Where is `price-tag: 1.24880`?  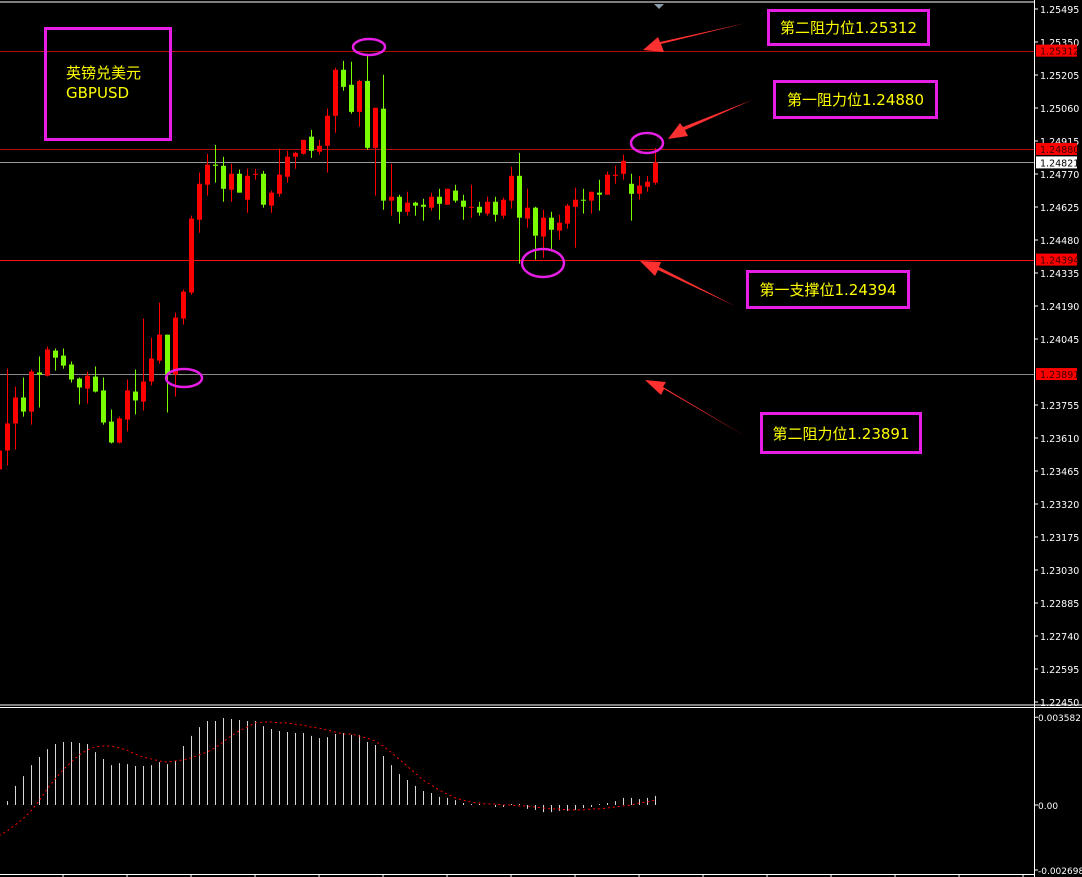
price-tag: 1.24880 is located at coordinates (1059, 150).